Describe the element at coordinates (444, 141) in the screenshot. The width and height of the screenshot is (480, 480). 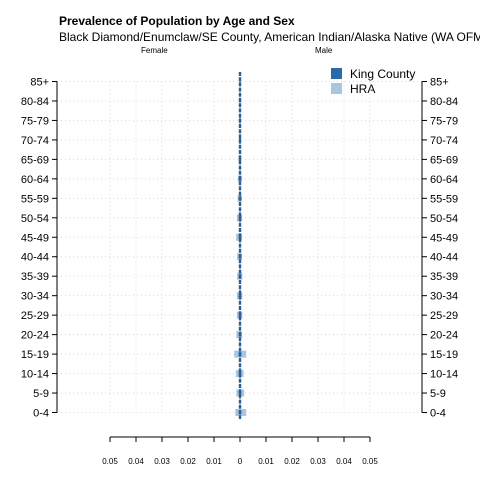
I see `y-tick-label-right: 70-74` at that location.